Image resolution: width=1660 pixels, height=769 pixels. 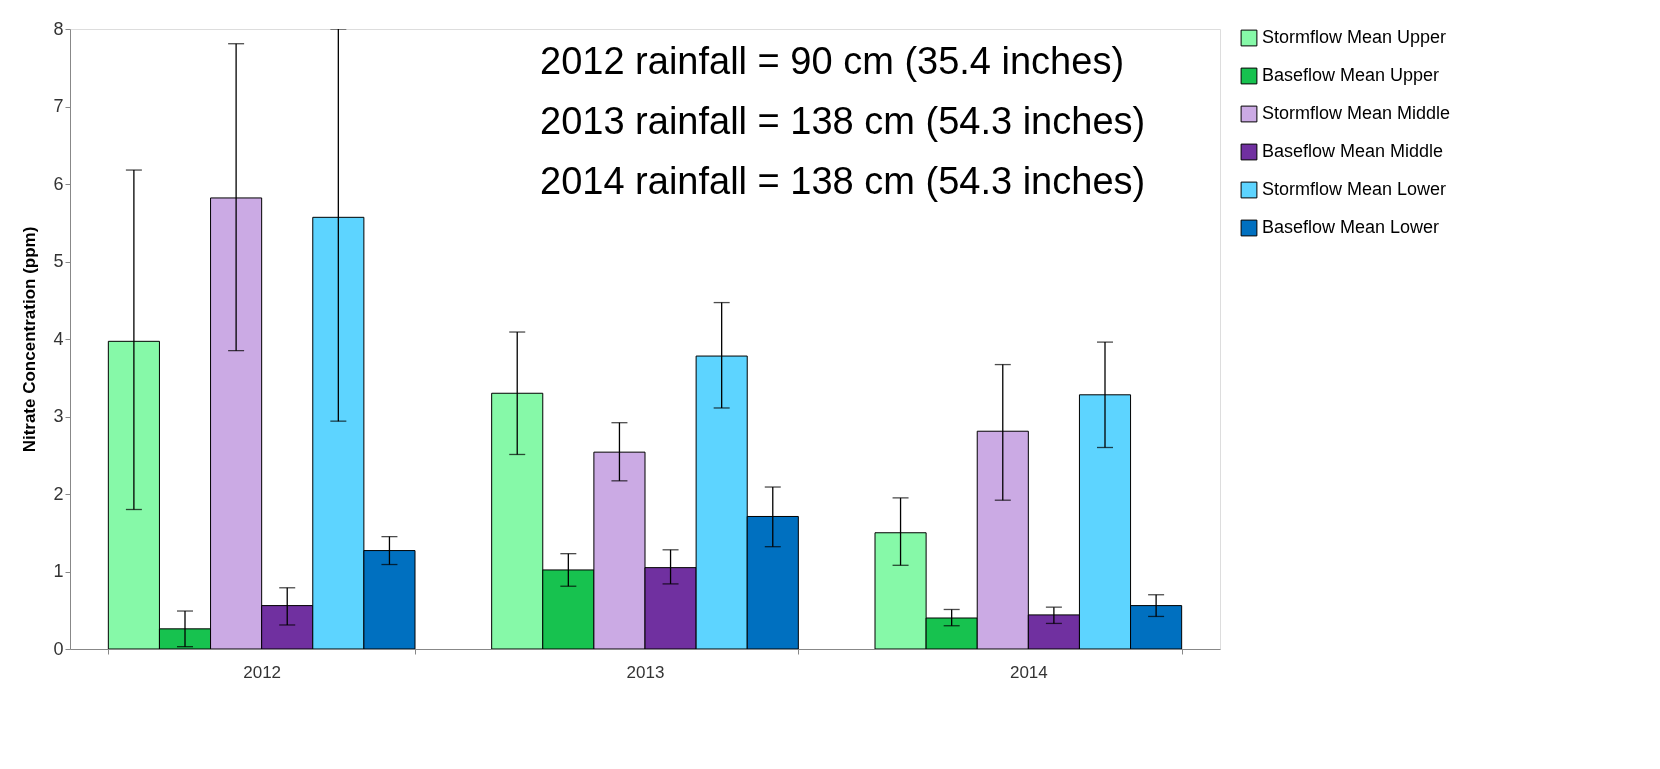 What do you see at coordinates (58, 183) in the screenshot?
I see `y-tick-label: 6` at bounding box center [58, 183].